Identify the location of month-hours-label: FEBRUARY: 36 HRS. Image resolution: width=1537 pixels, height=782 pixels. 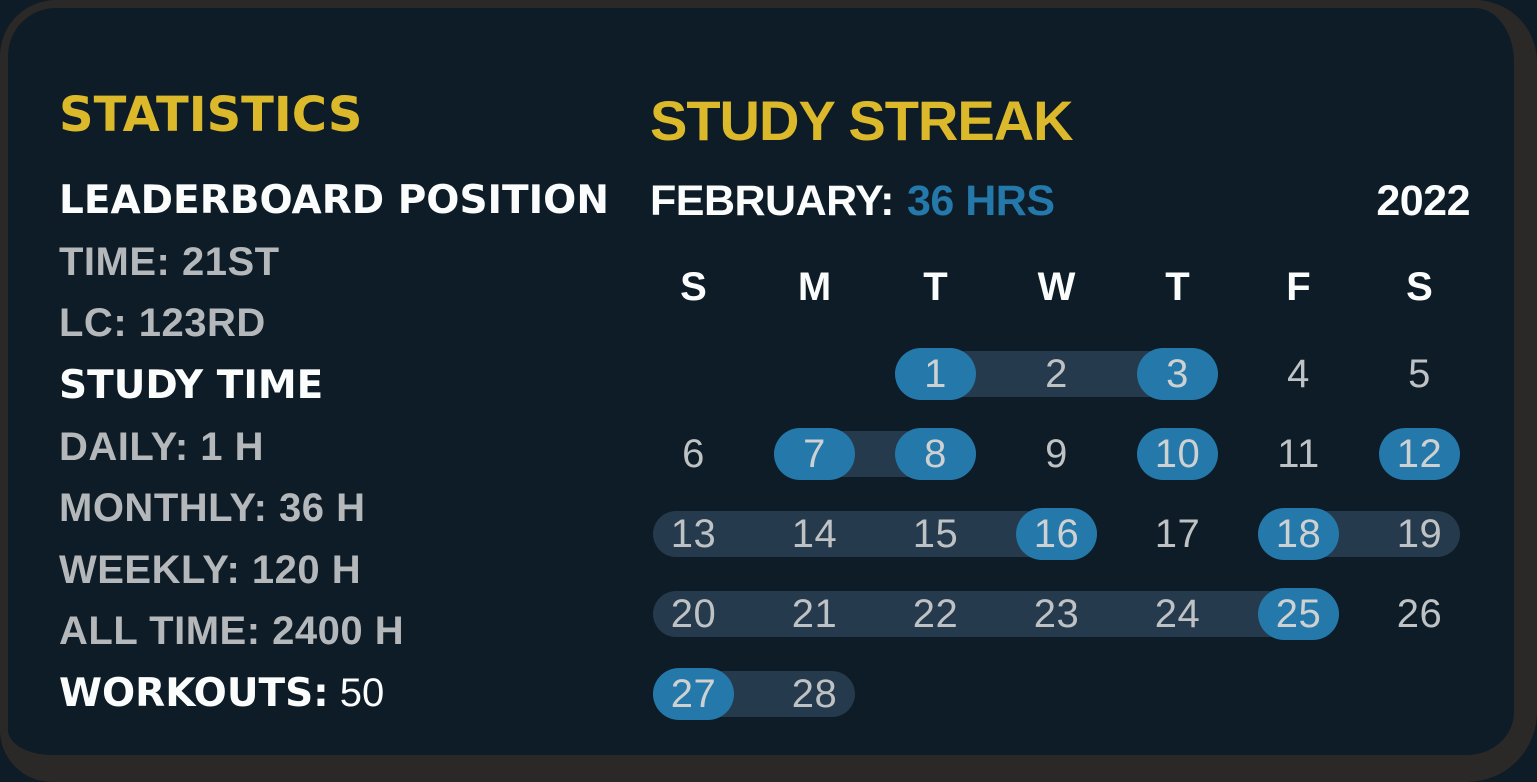
(852, 201).